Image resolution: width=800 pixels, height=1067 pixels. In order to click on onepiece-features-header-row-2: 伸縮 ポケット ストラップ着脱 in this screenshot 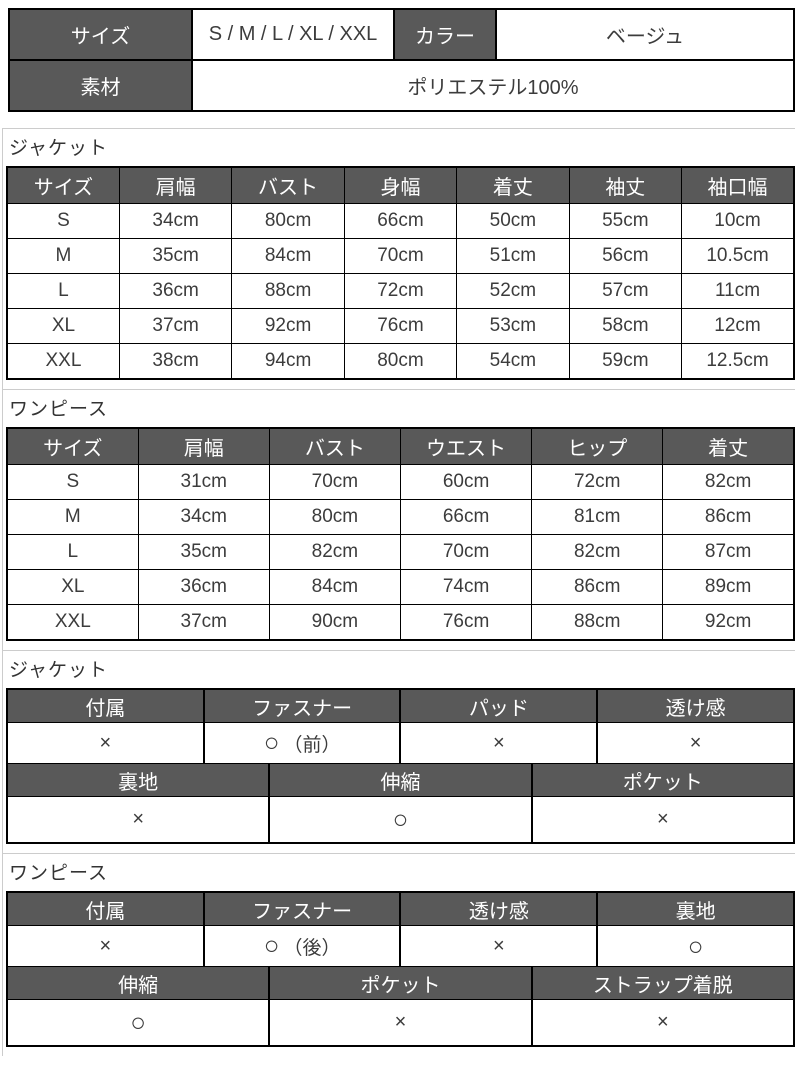, I will do `click(400, 983)`.